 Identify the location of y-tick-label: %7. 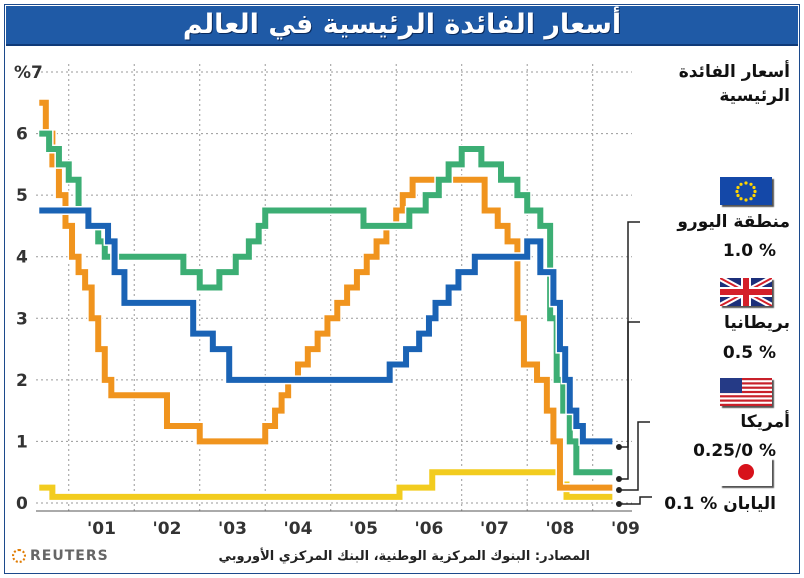
(28, 73).